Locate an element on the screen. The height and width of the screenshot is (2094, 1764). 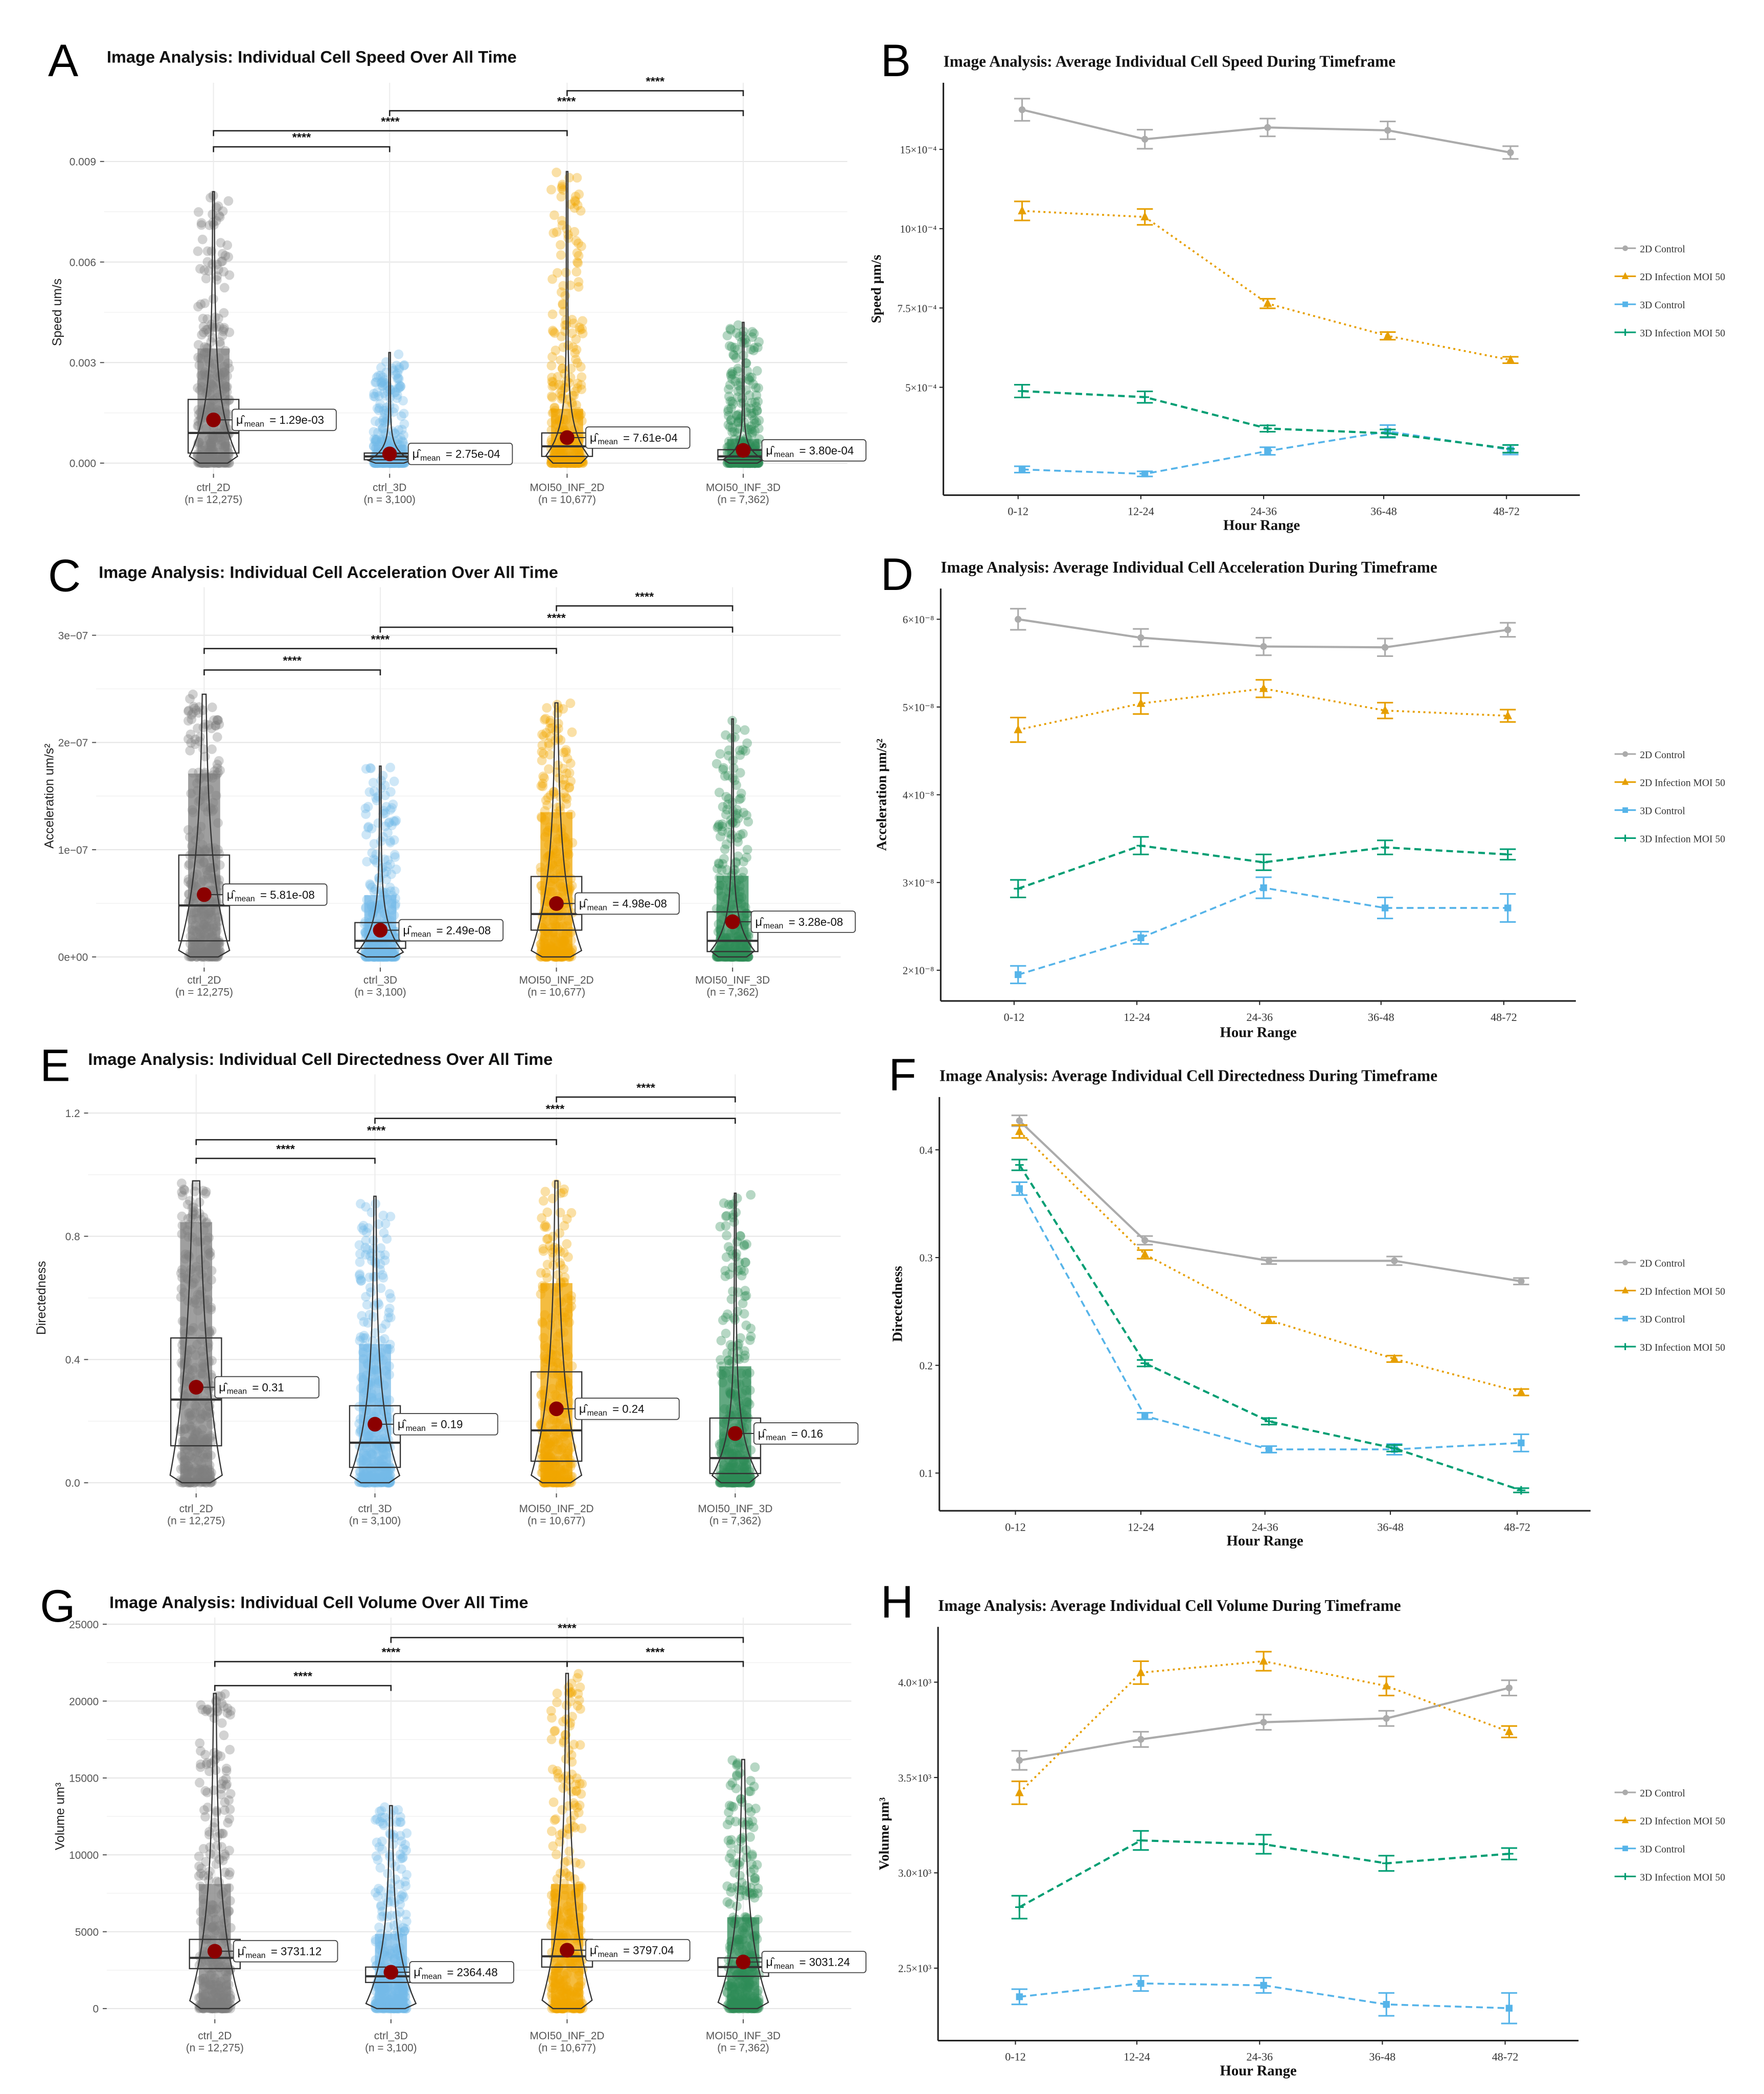
y-tick-label: 1.2 is located at coordinates (73, 1114).